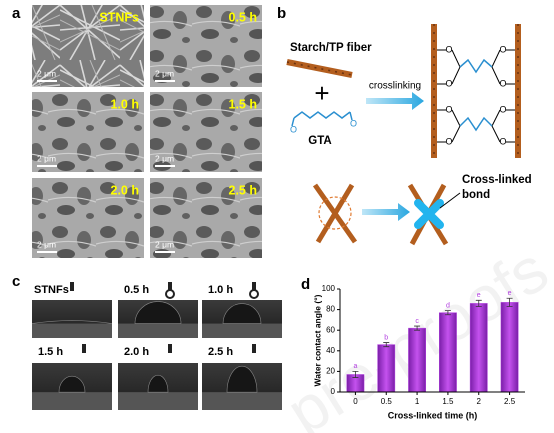 The height and width of the screenshot is (433, 554). Describe the element at coordinates (448, 305) in the screenshot. I see `significance-label: d` at that location.